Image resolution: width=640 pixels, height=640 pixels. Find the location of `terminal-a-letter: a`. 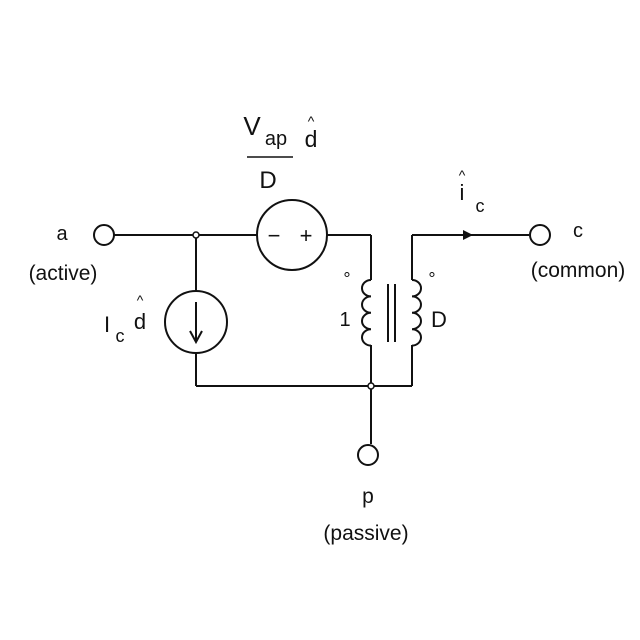

terminal-a-letter: a is located at coordinates (62, 234).